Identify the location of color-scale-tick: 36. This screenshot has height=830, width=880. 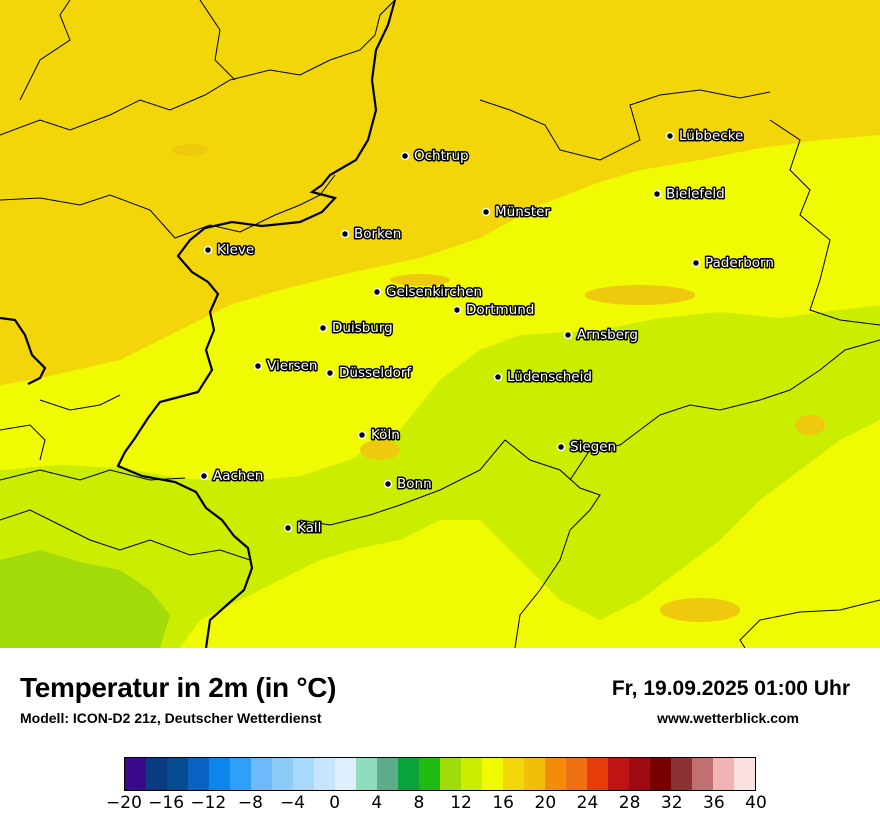
(714, 803).